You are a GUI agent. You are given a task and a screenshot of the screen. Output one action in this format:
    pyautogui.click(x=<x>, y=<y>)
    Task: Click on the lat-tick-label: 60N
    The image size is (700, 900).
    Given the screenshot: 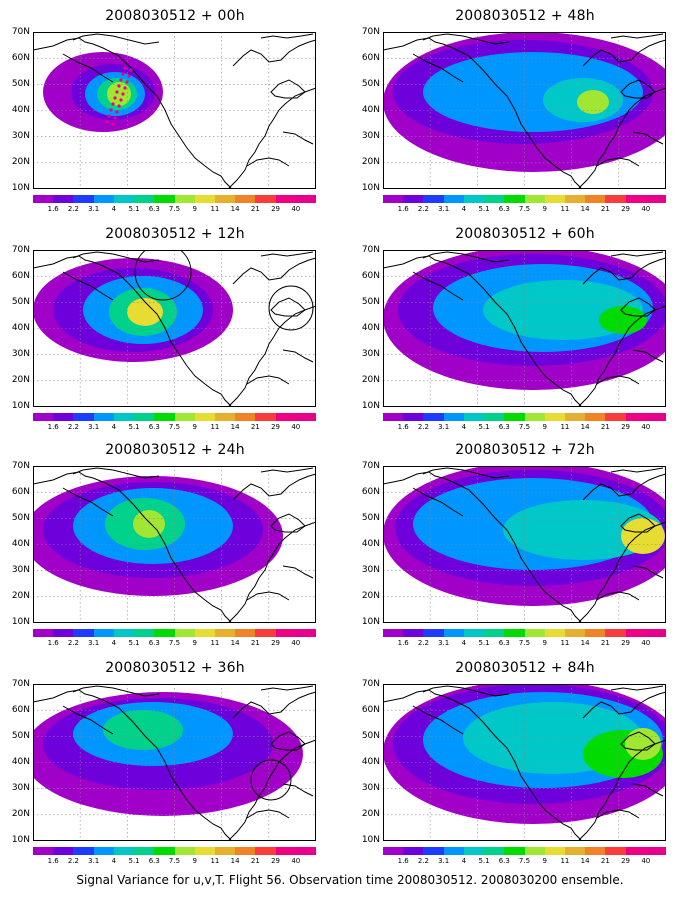 What is the action you would take?
    pyautogui.click(x=370, y=710)
    